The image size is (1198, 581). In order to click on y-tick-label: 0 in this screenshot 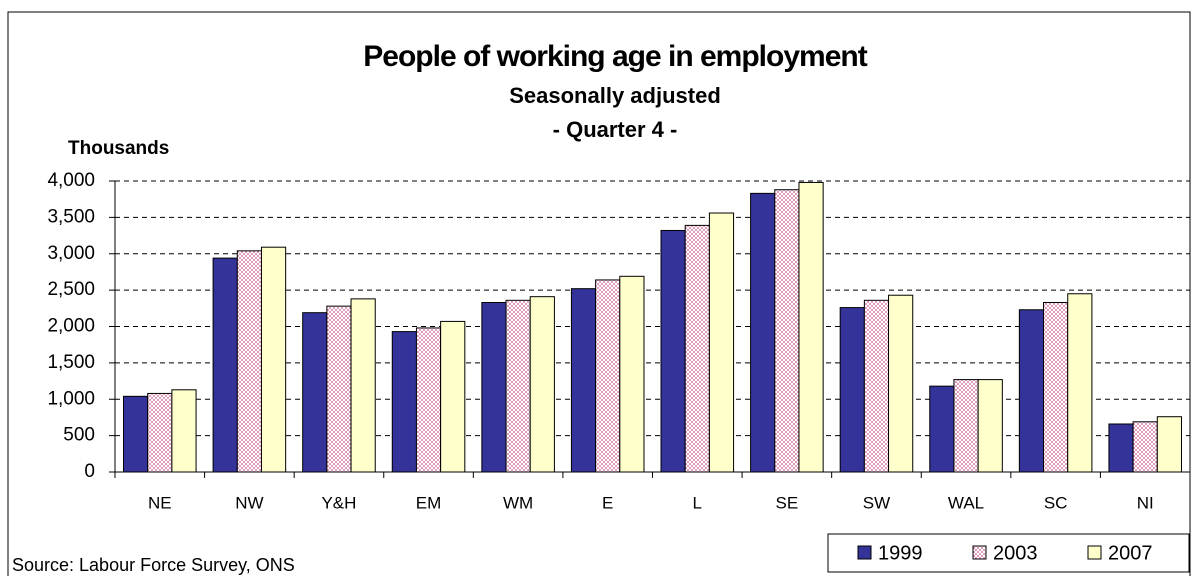, I will do `click(89, 471)`.